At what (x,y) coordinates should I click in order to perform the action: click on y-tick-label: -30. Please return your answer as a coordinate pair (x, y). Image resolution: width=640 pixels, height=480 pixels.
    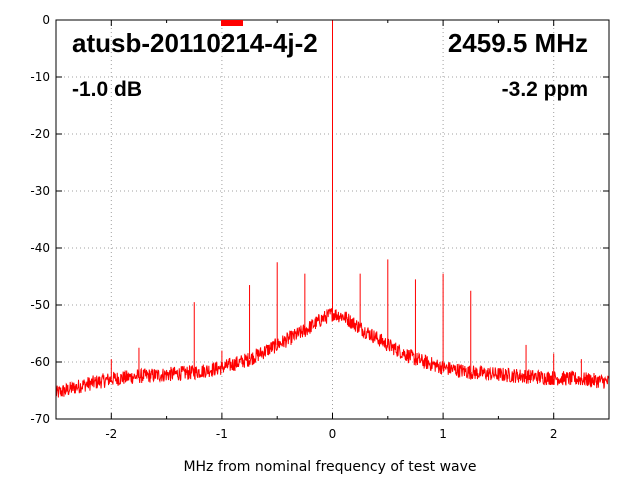
    Looking at the image, I should click on (40, 191).